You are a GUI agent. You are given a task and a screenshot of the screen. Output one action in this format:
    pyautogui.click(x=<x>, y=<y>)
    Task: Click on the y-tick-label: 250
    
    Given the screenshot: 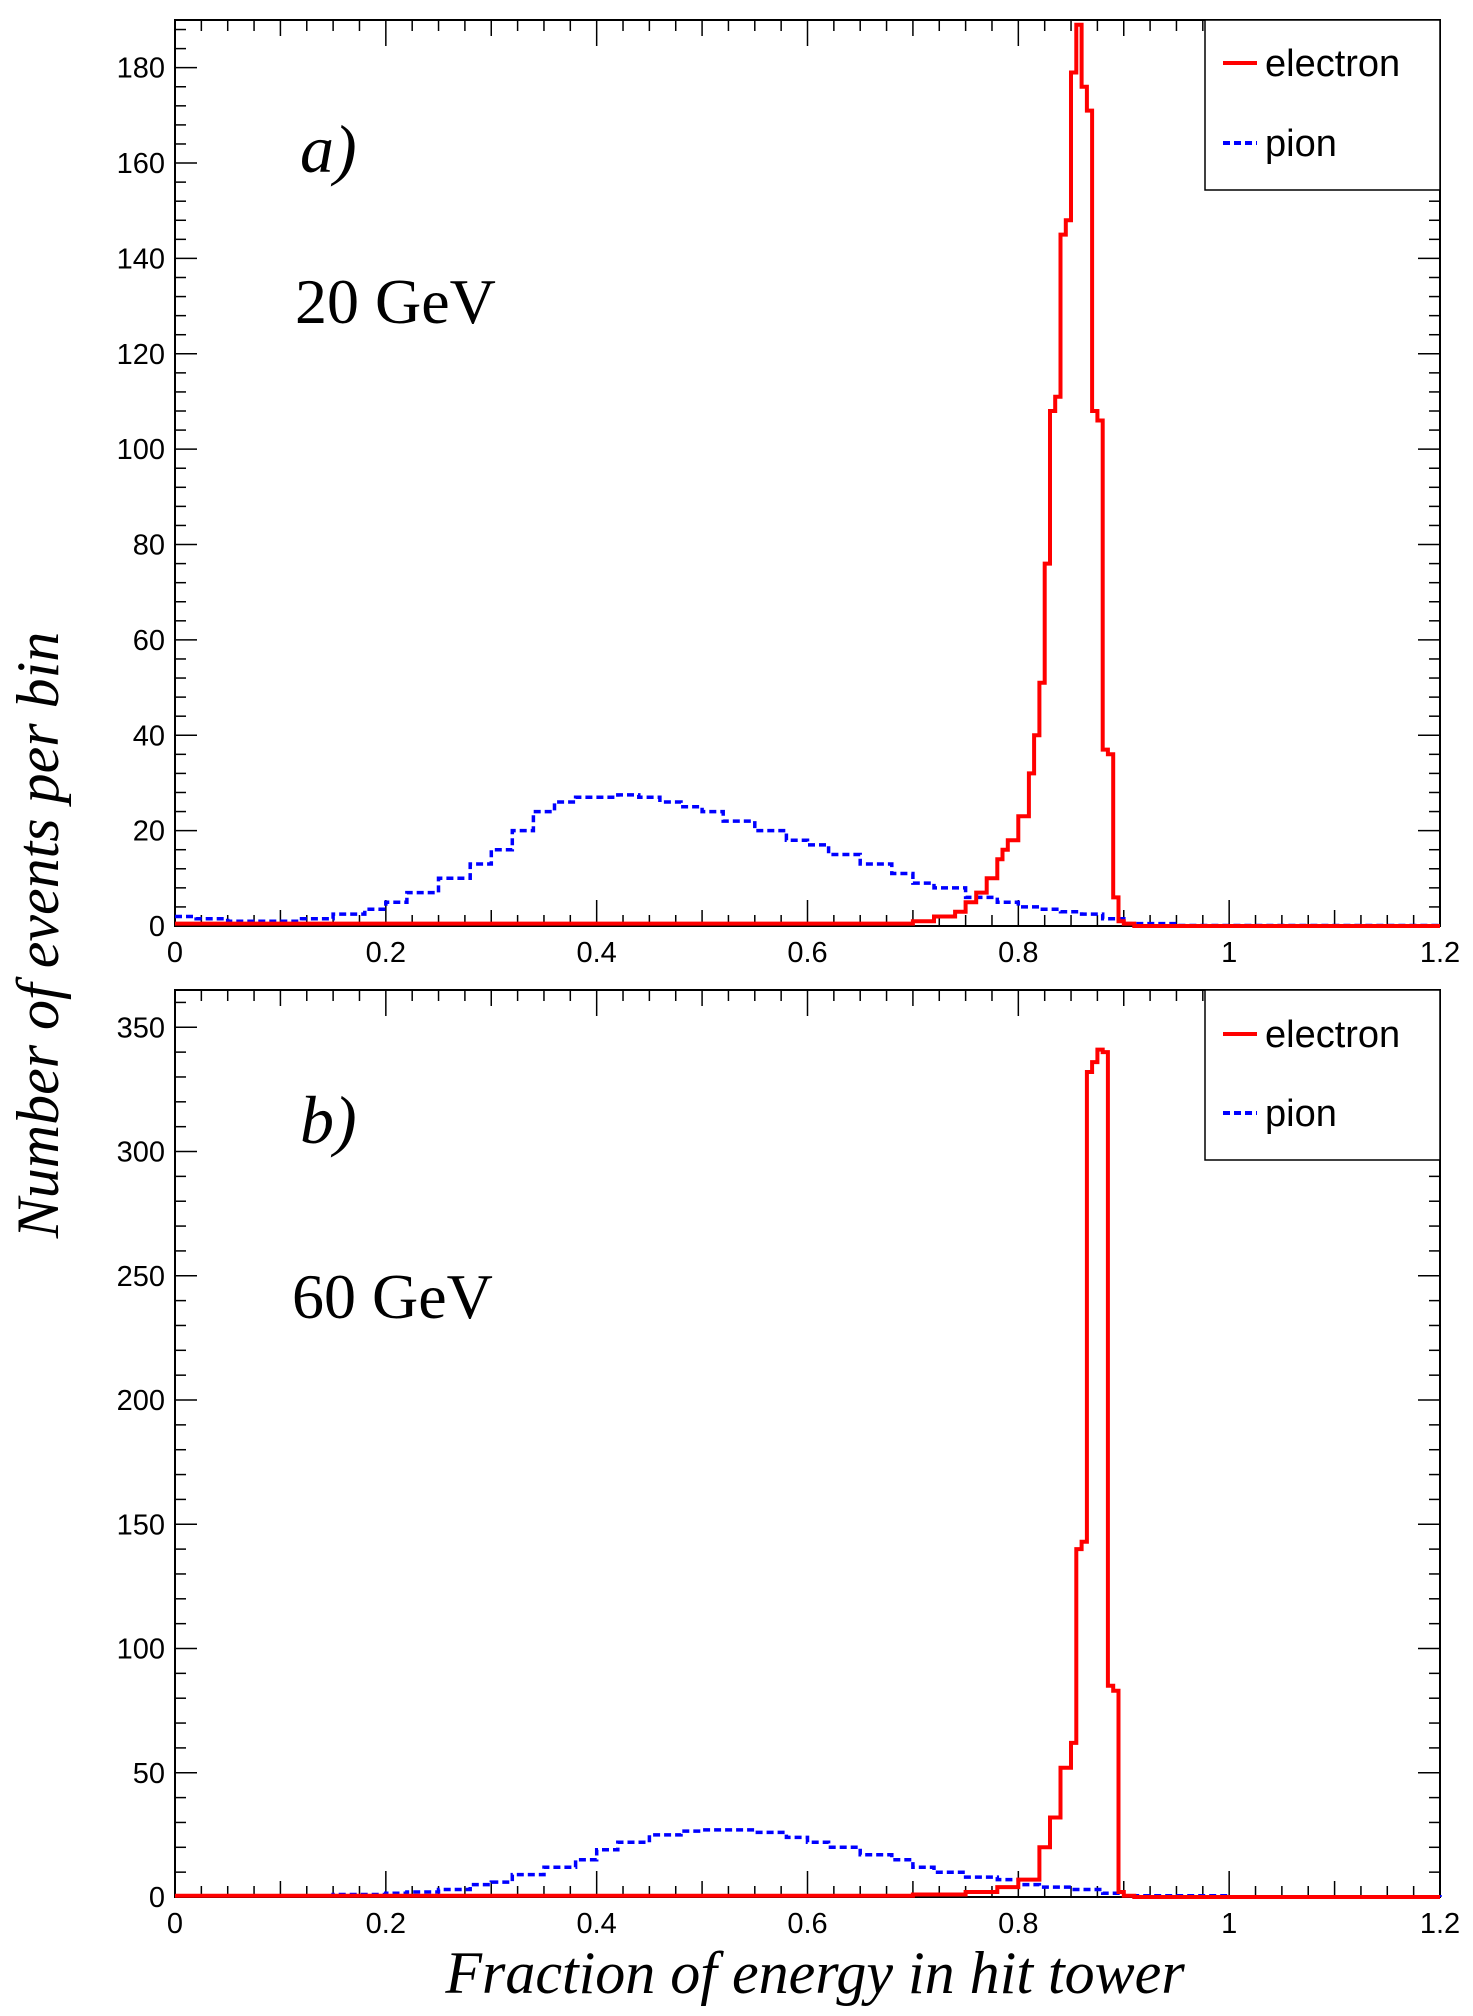 What is the action you would take?
    pyautogui.click(x=141, y=1277)
    